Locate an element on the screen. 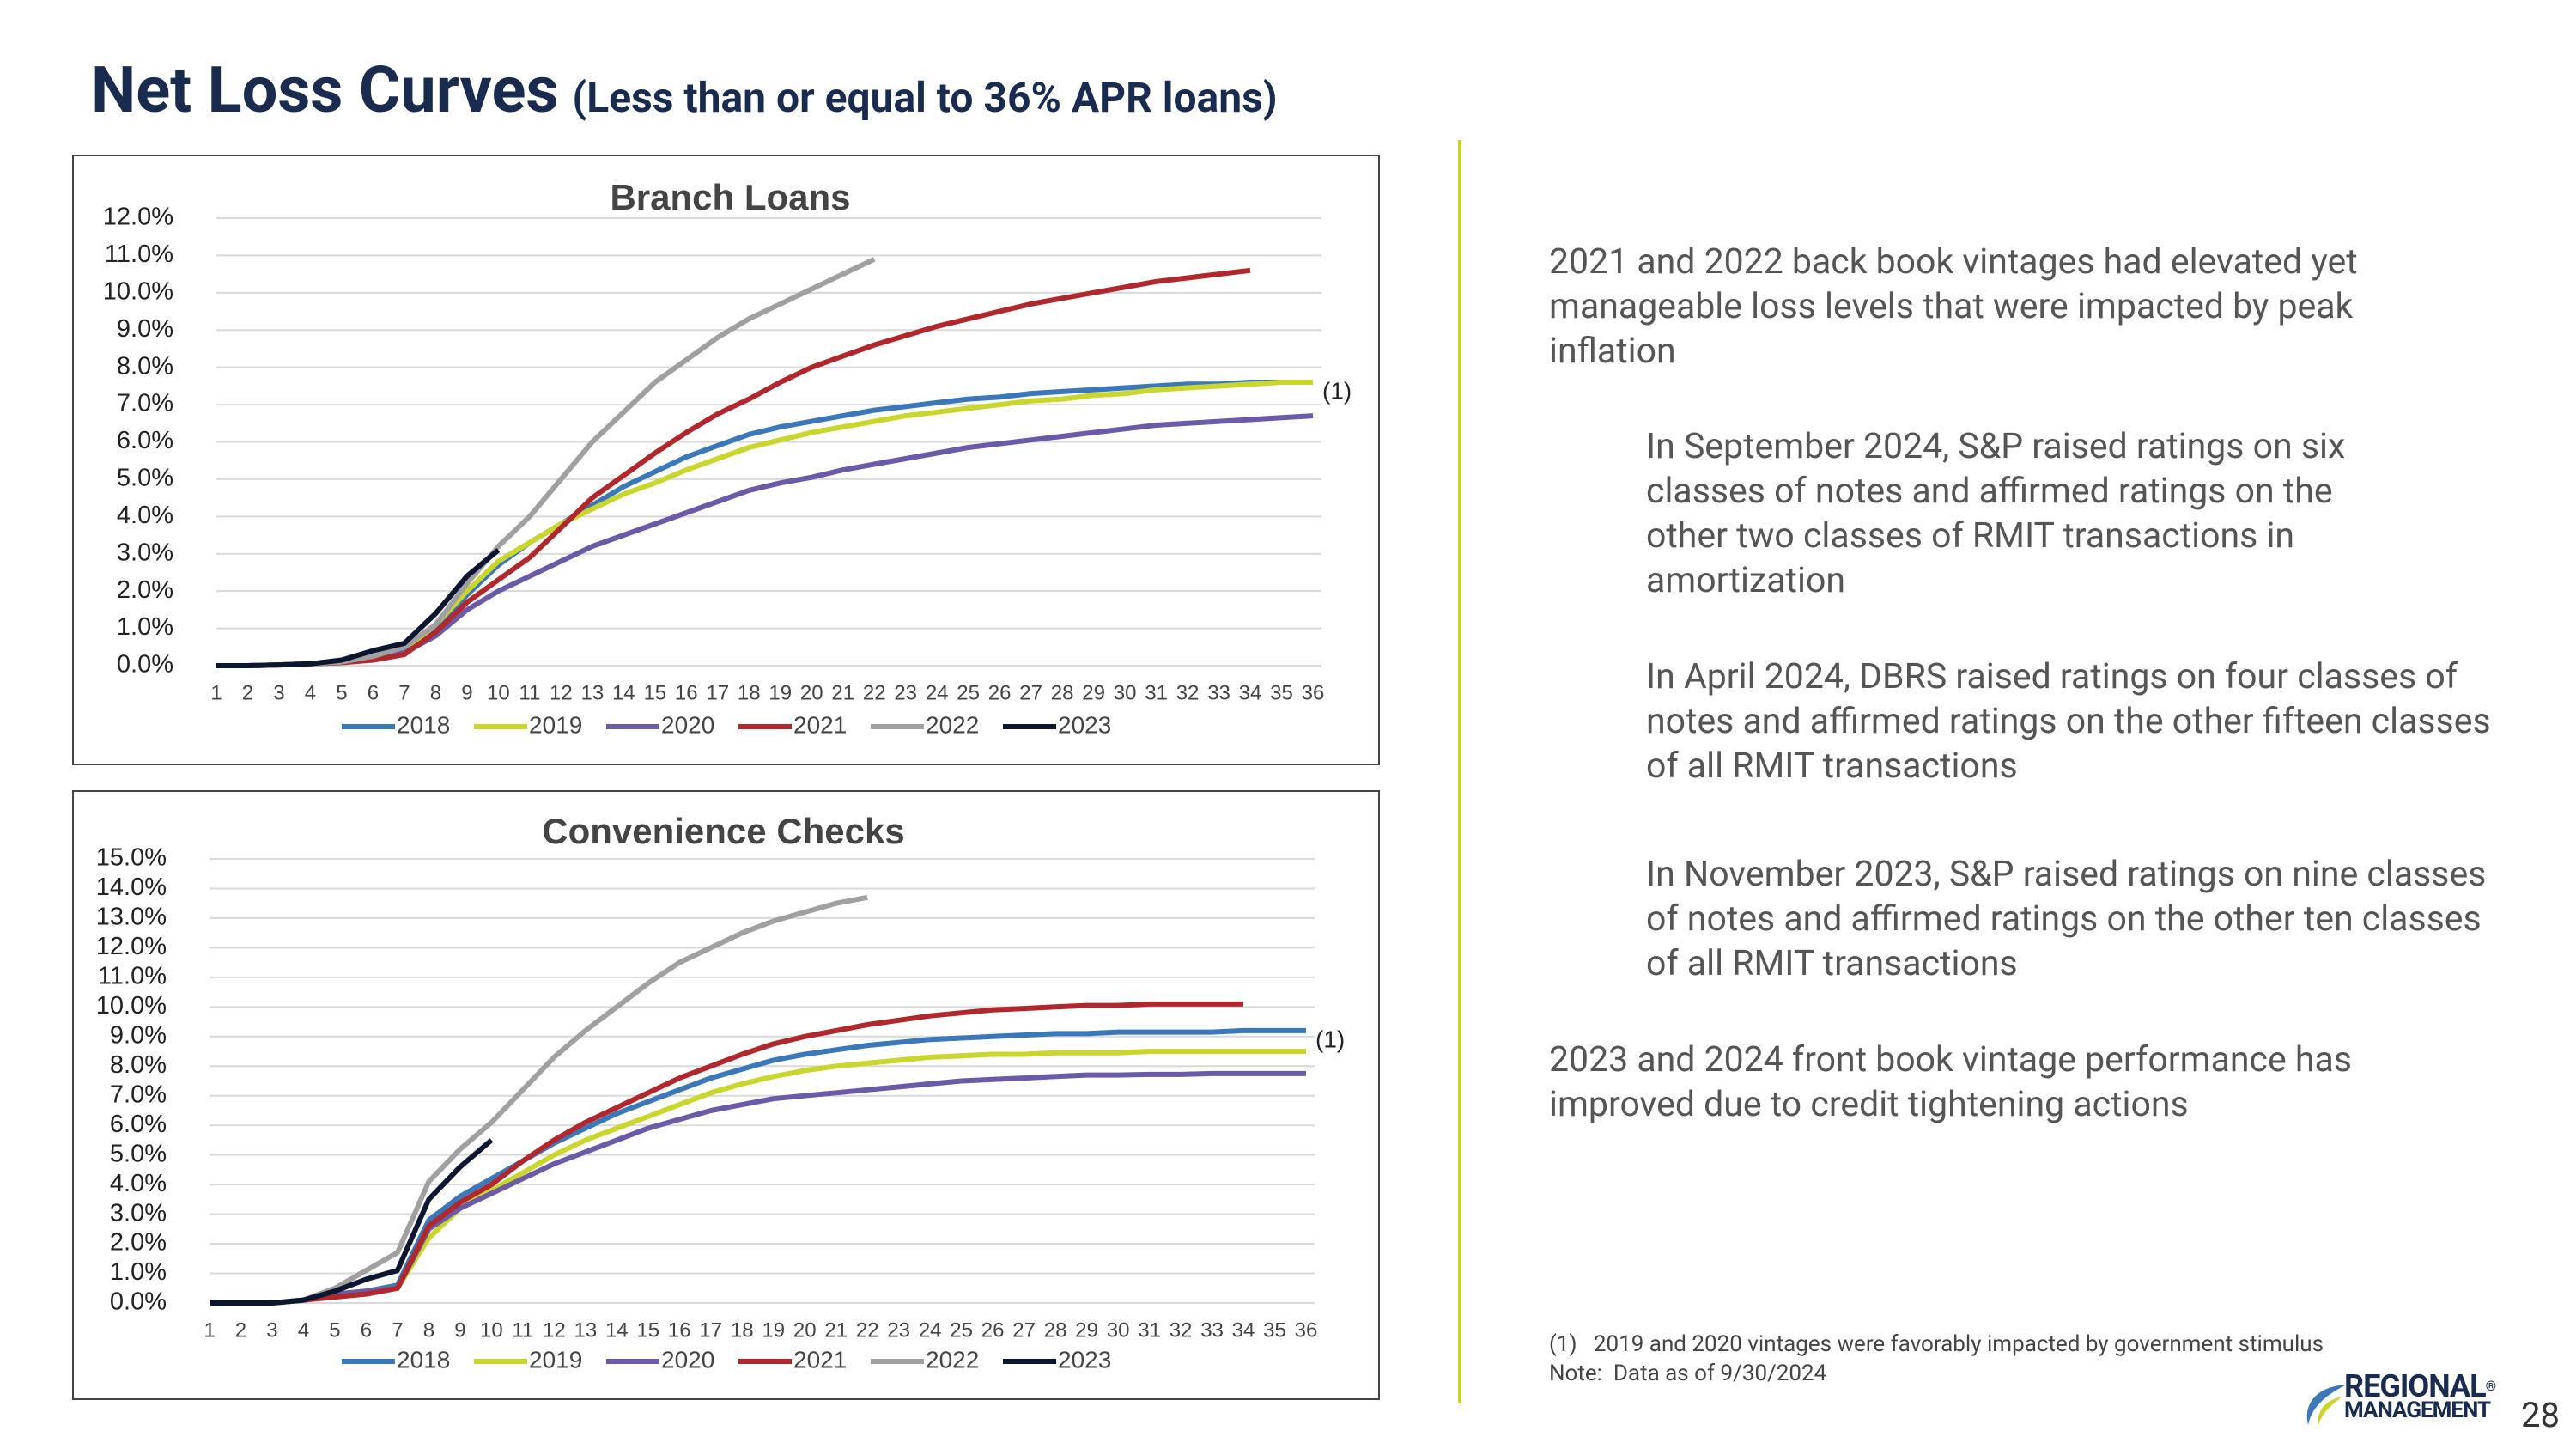  y-tick-label: 2.0% is located at coordinates (145, 590).